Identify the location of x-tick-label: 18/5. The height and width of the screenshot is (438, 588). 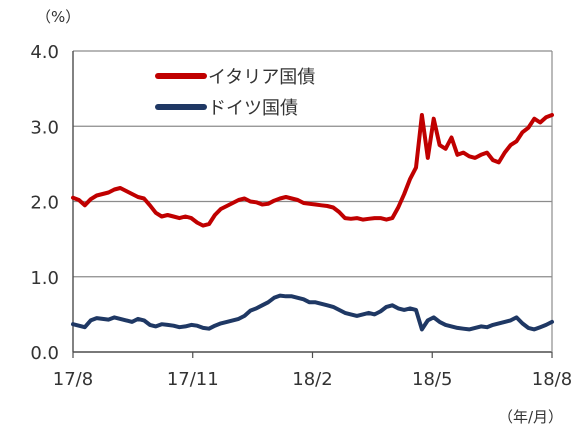
(432, 379).